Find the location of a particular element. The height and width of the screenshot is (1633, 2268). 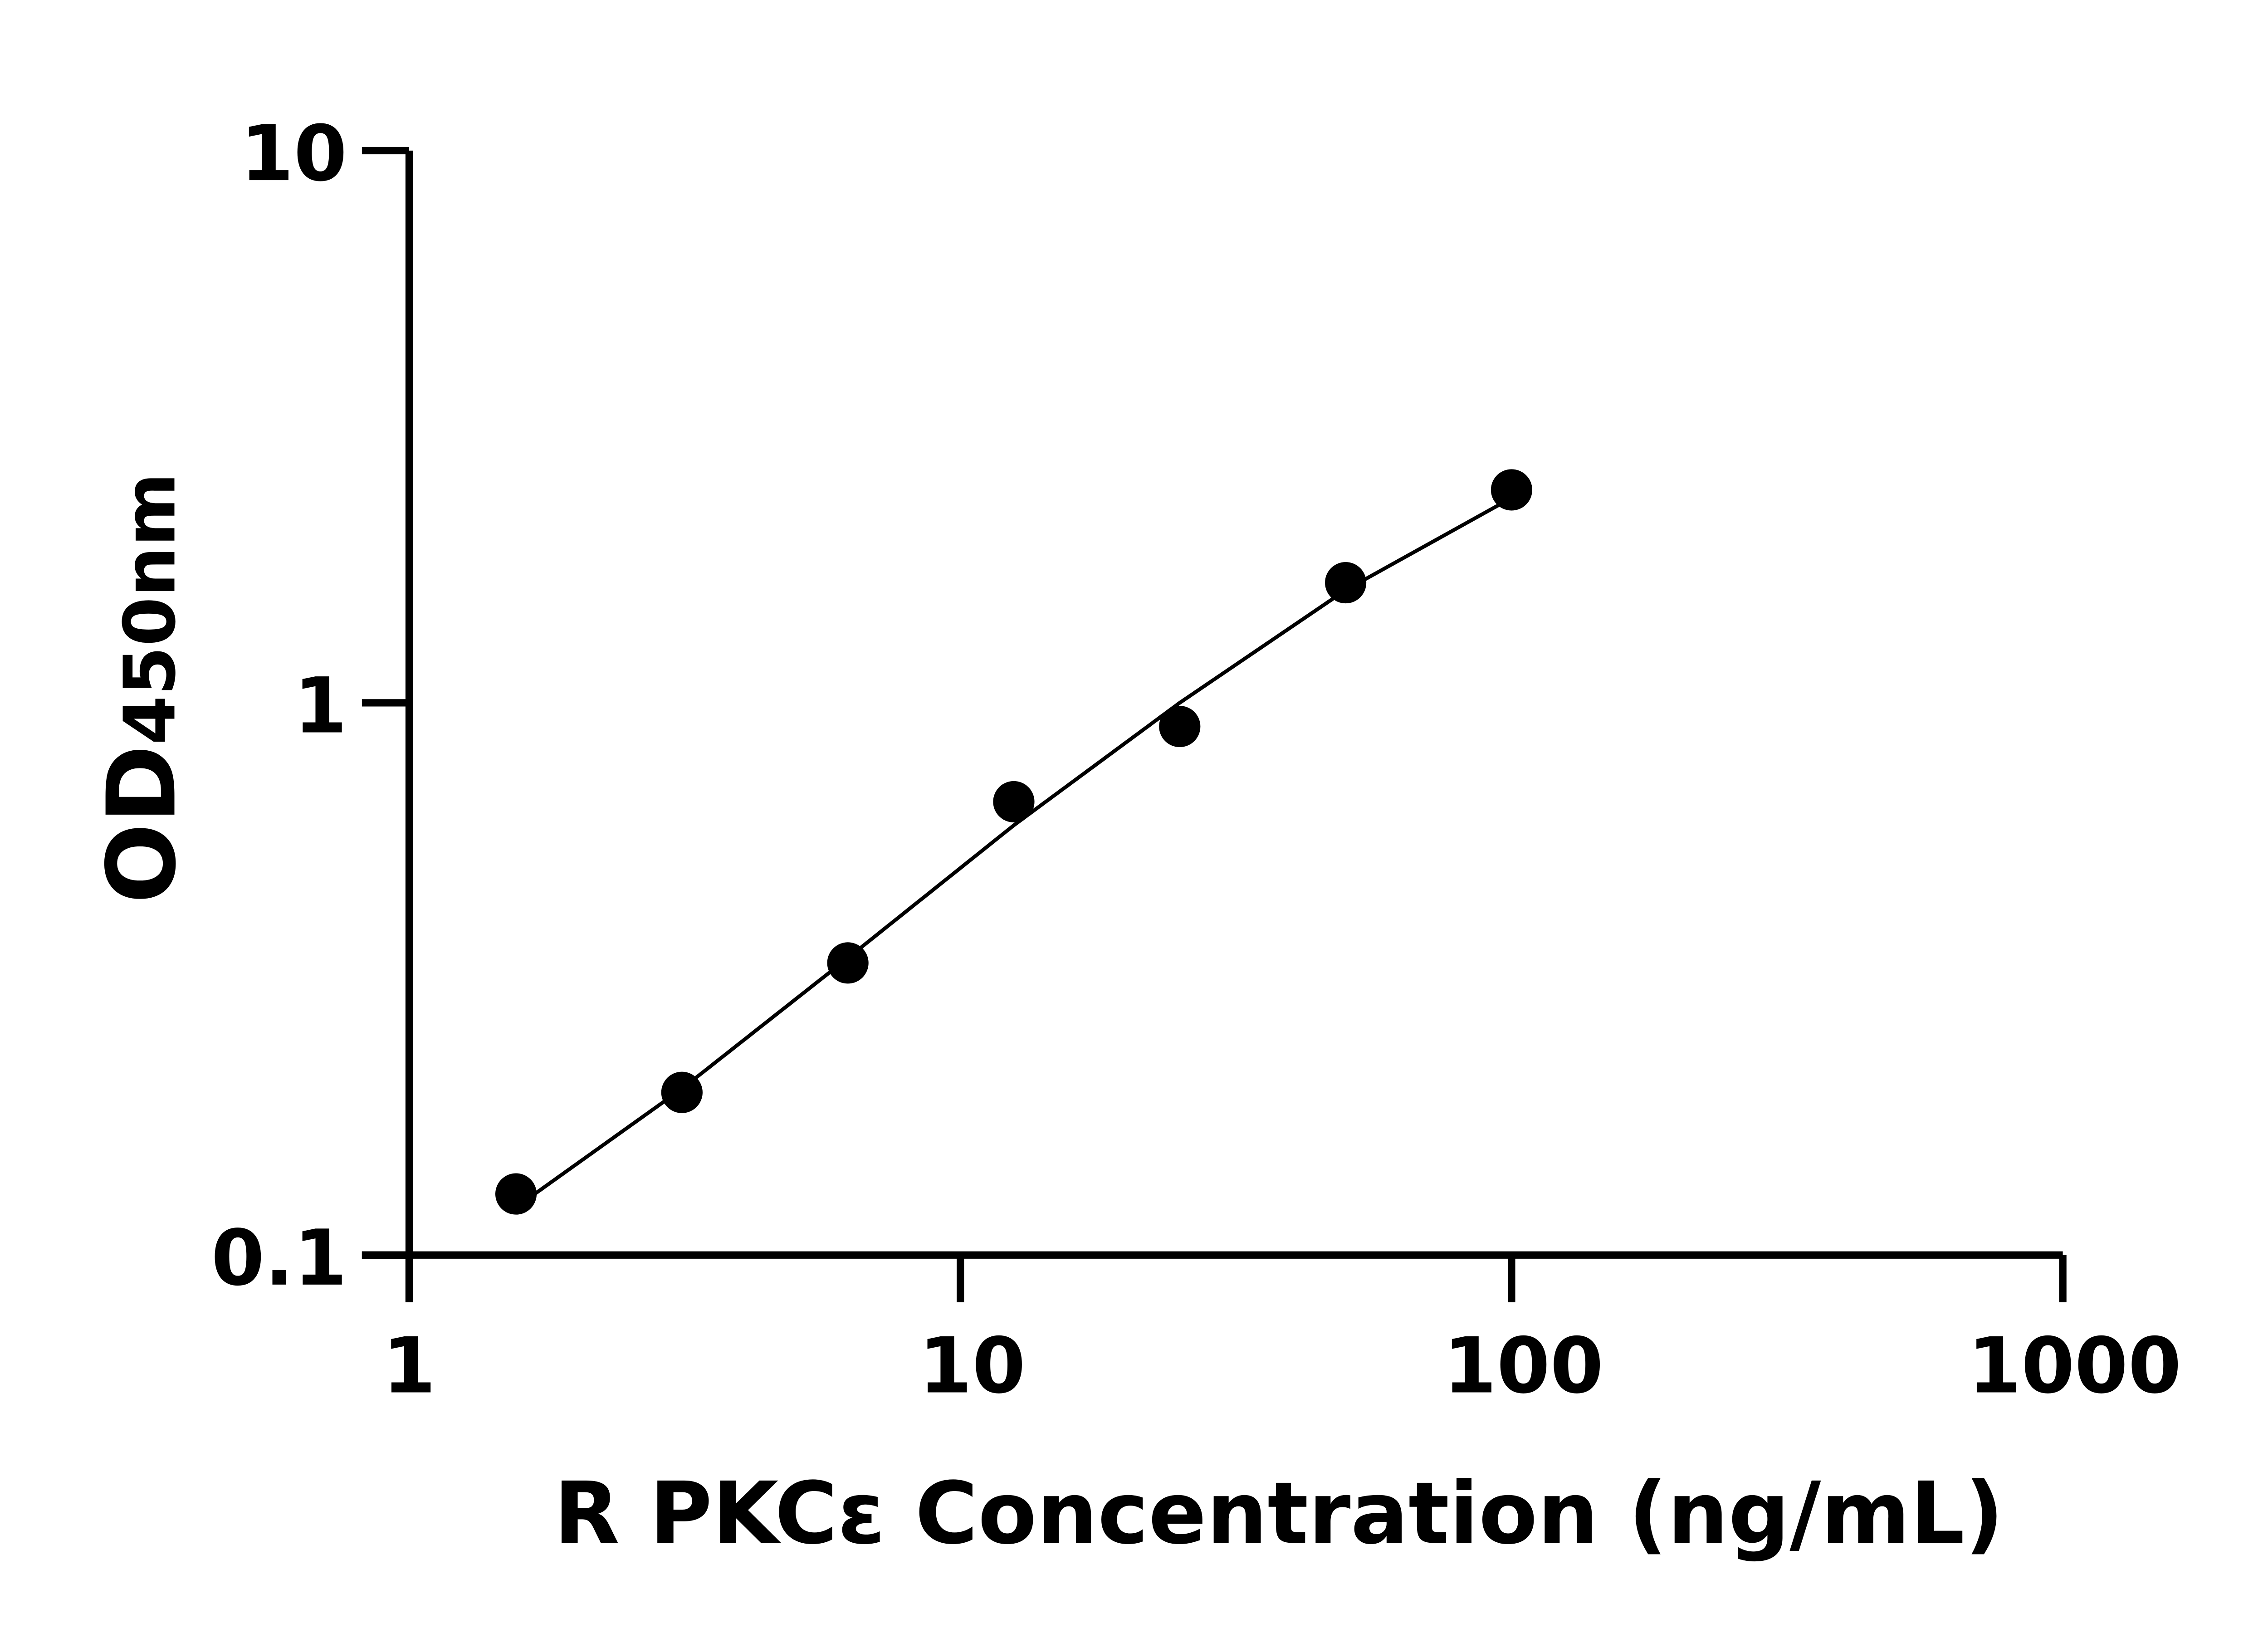

y-axis-title-main: OD is located at coordinates (142, 824).